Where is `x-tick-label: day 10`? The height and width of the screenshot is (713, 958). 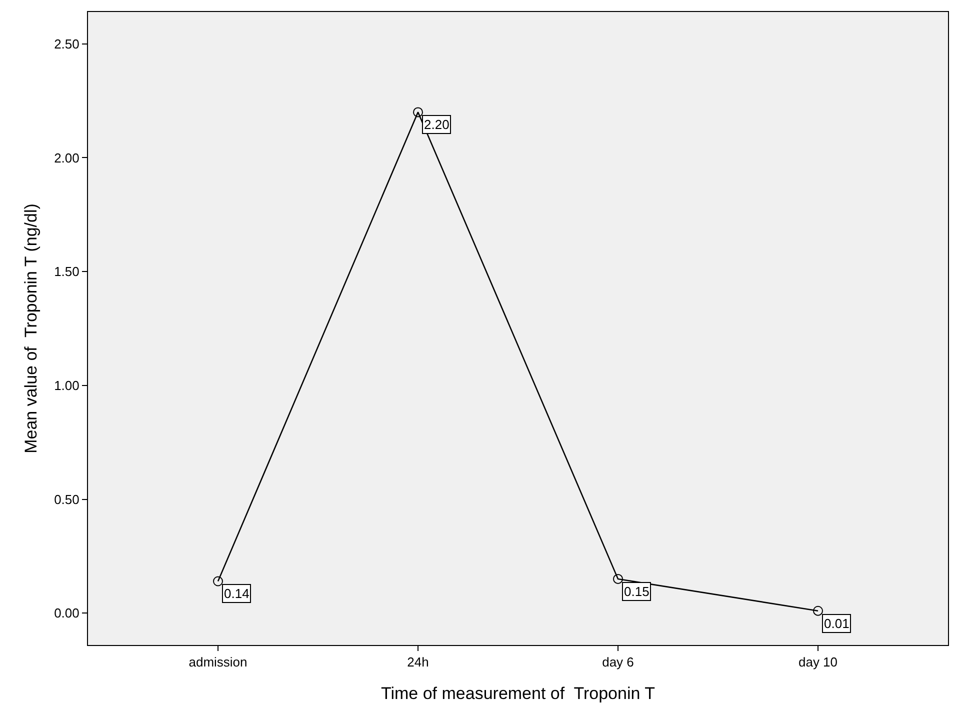 x-tick-label: day 10 is located at coordinates (818, 662).